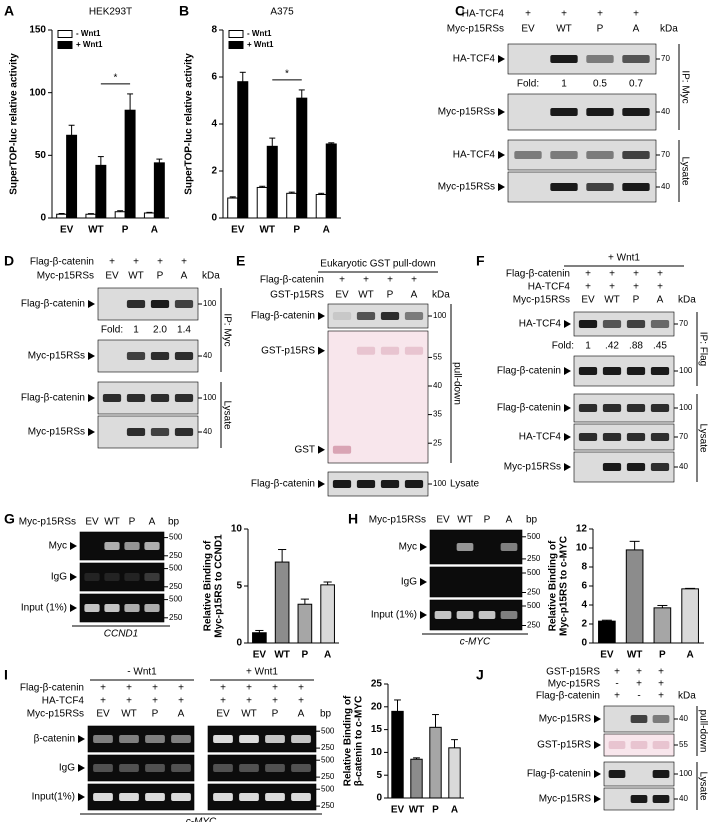  Describe the element at coordinates (638, 696) in the screenshot. I see `condition-cell: -` at that location.